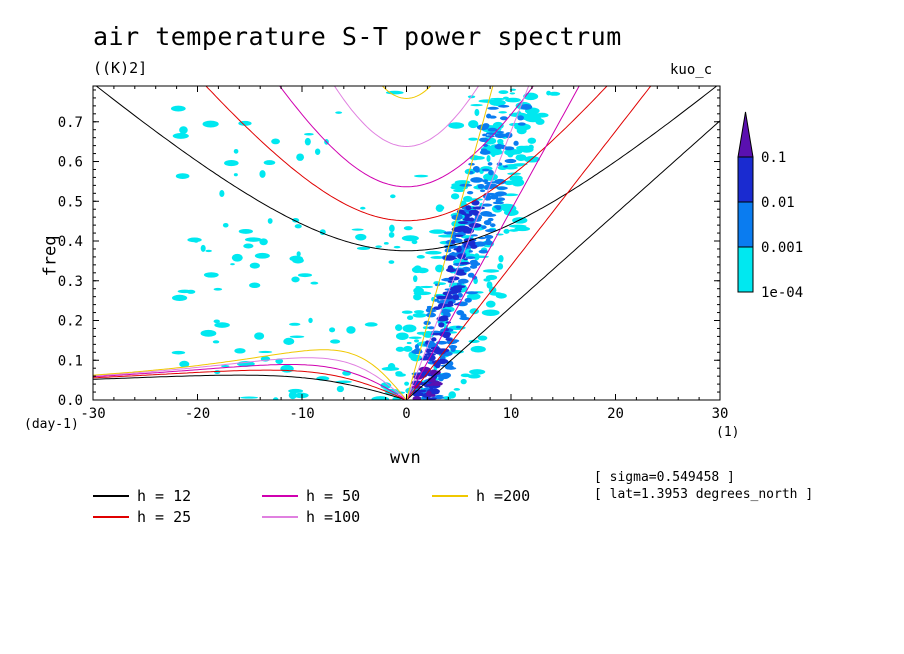  Describe the element at coordinates (51, 424) in the screenshot. I see `y-unit-label: (day-1)` at that location.